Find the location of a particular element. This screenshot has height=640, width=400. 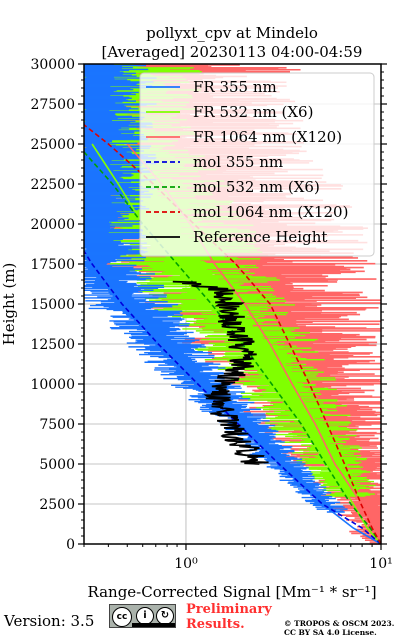

series-line-reference is located at coordinates (220, 372).